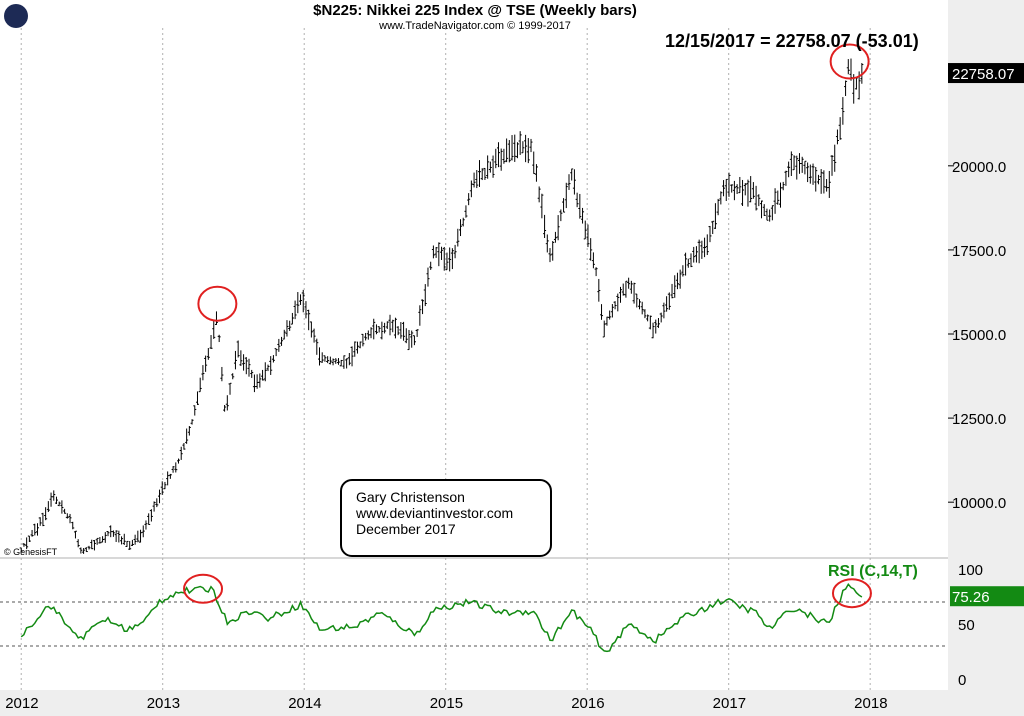 The image size is (1024, 716). What do you see at coordinates (792, 41) in the screenshot?
I see `last-value-label: 12/15/2017 = 22758.07 (-53.01)` at bounding box center [792, 41].